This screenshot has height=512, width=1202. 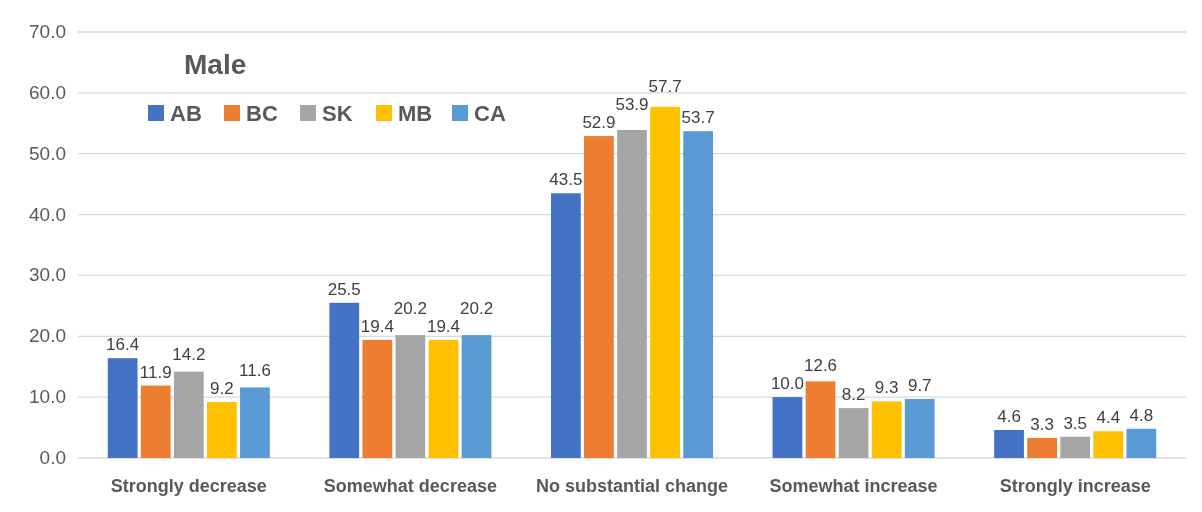 I want to click on data-label: 11.6, so click(x=255, y=371).